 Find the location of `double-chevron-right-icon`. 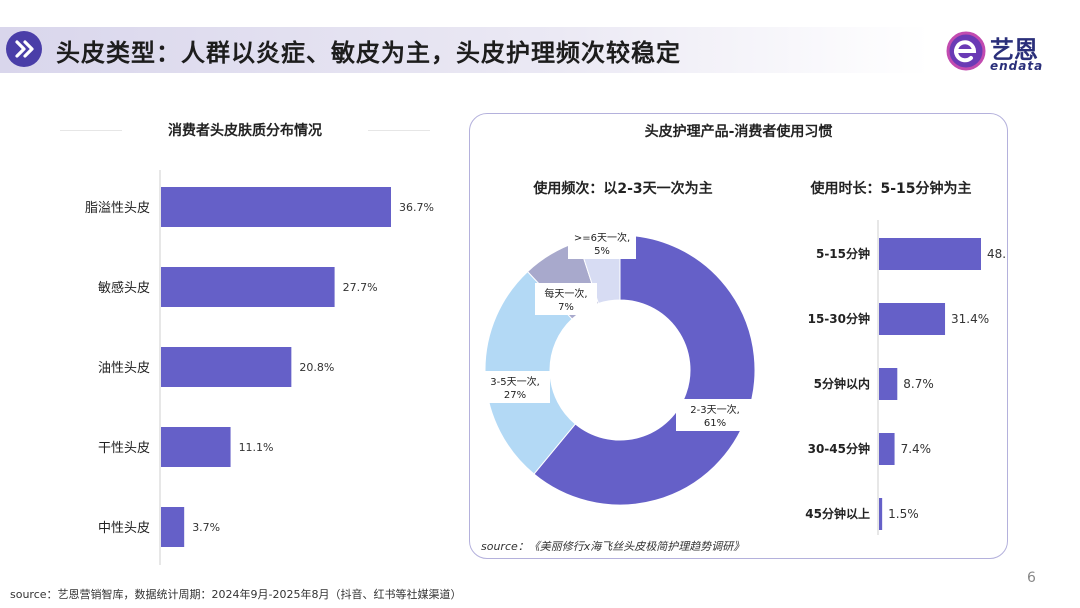

double-chevron-right-icon is located at coordinates (24, 49).